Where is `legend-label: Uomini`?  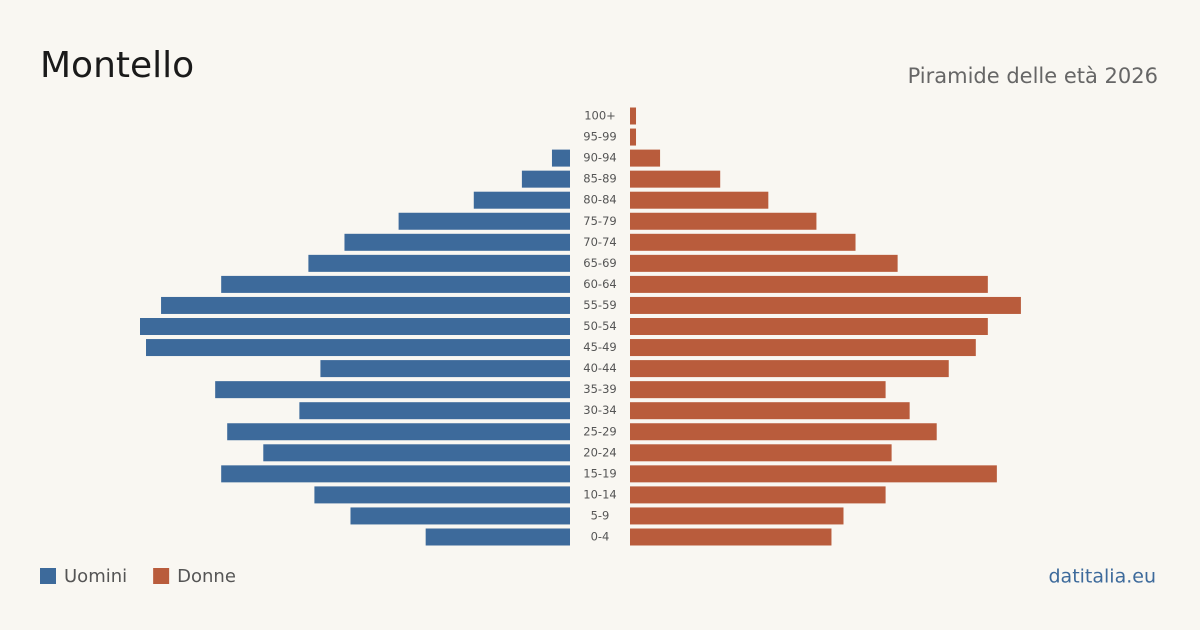
legend-label: Uomini is located at coordinates (95, 576).